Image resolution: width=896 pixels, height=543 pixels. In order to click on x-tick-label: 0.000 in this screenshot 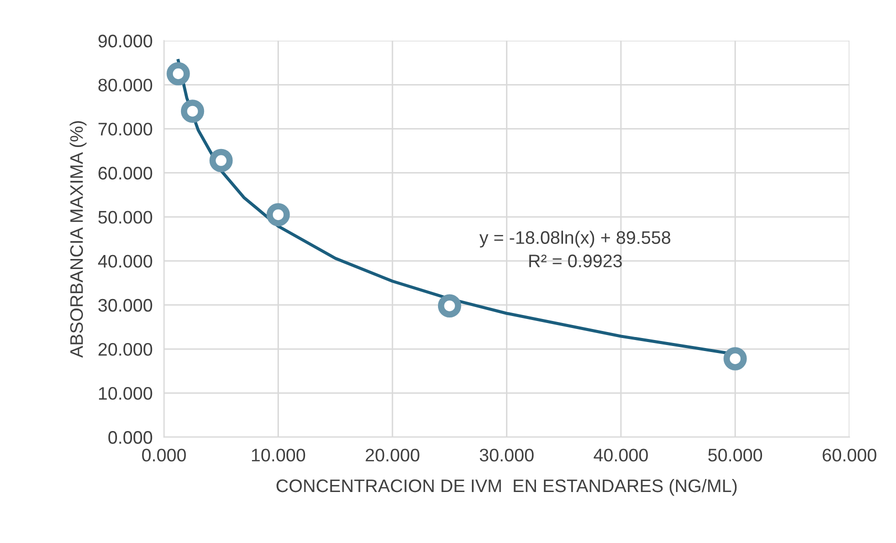, I will do `click(164, 455)`.